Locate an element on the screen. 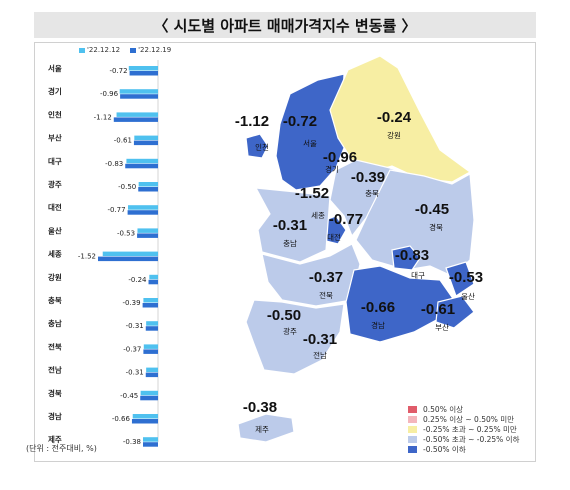 The width and height of the screenshot is (570, 490). bar-data-label: -0.50 is located at coordinates (127, 187).